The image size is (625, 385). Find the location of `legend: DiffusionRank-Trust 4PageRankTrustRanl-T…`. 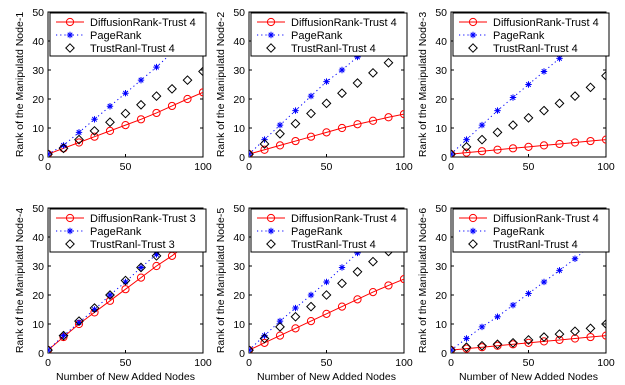

legend: DiffusionRank-Trust 4PageRankTrustRanl-T… is located at coordinates (531, 34).